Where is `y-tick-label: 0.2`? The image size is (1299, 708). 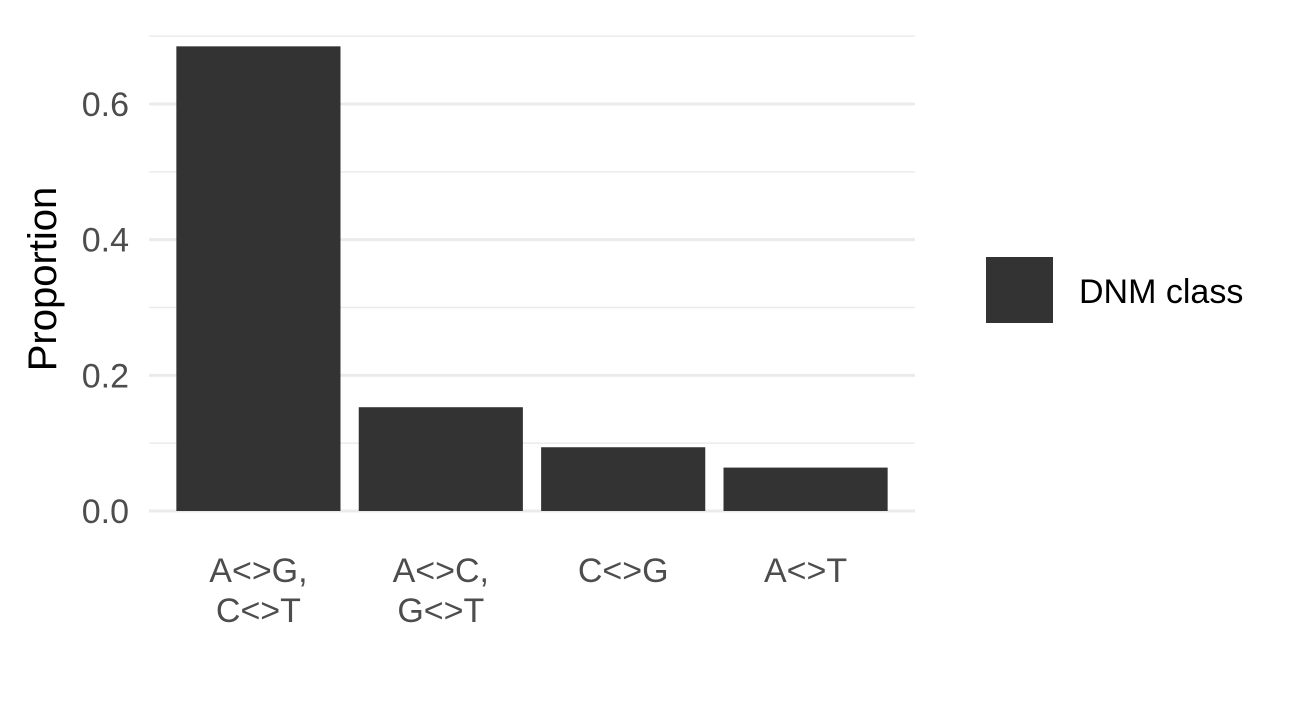
y-tick-label: 0.2 is located at coordinates (105, 376).